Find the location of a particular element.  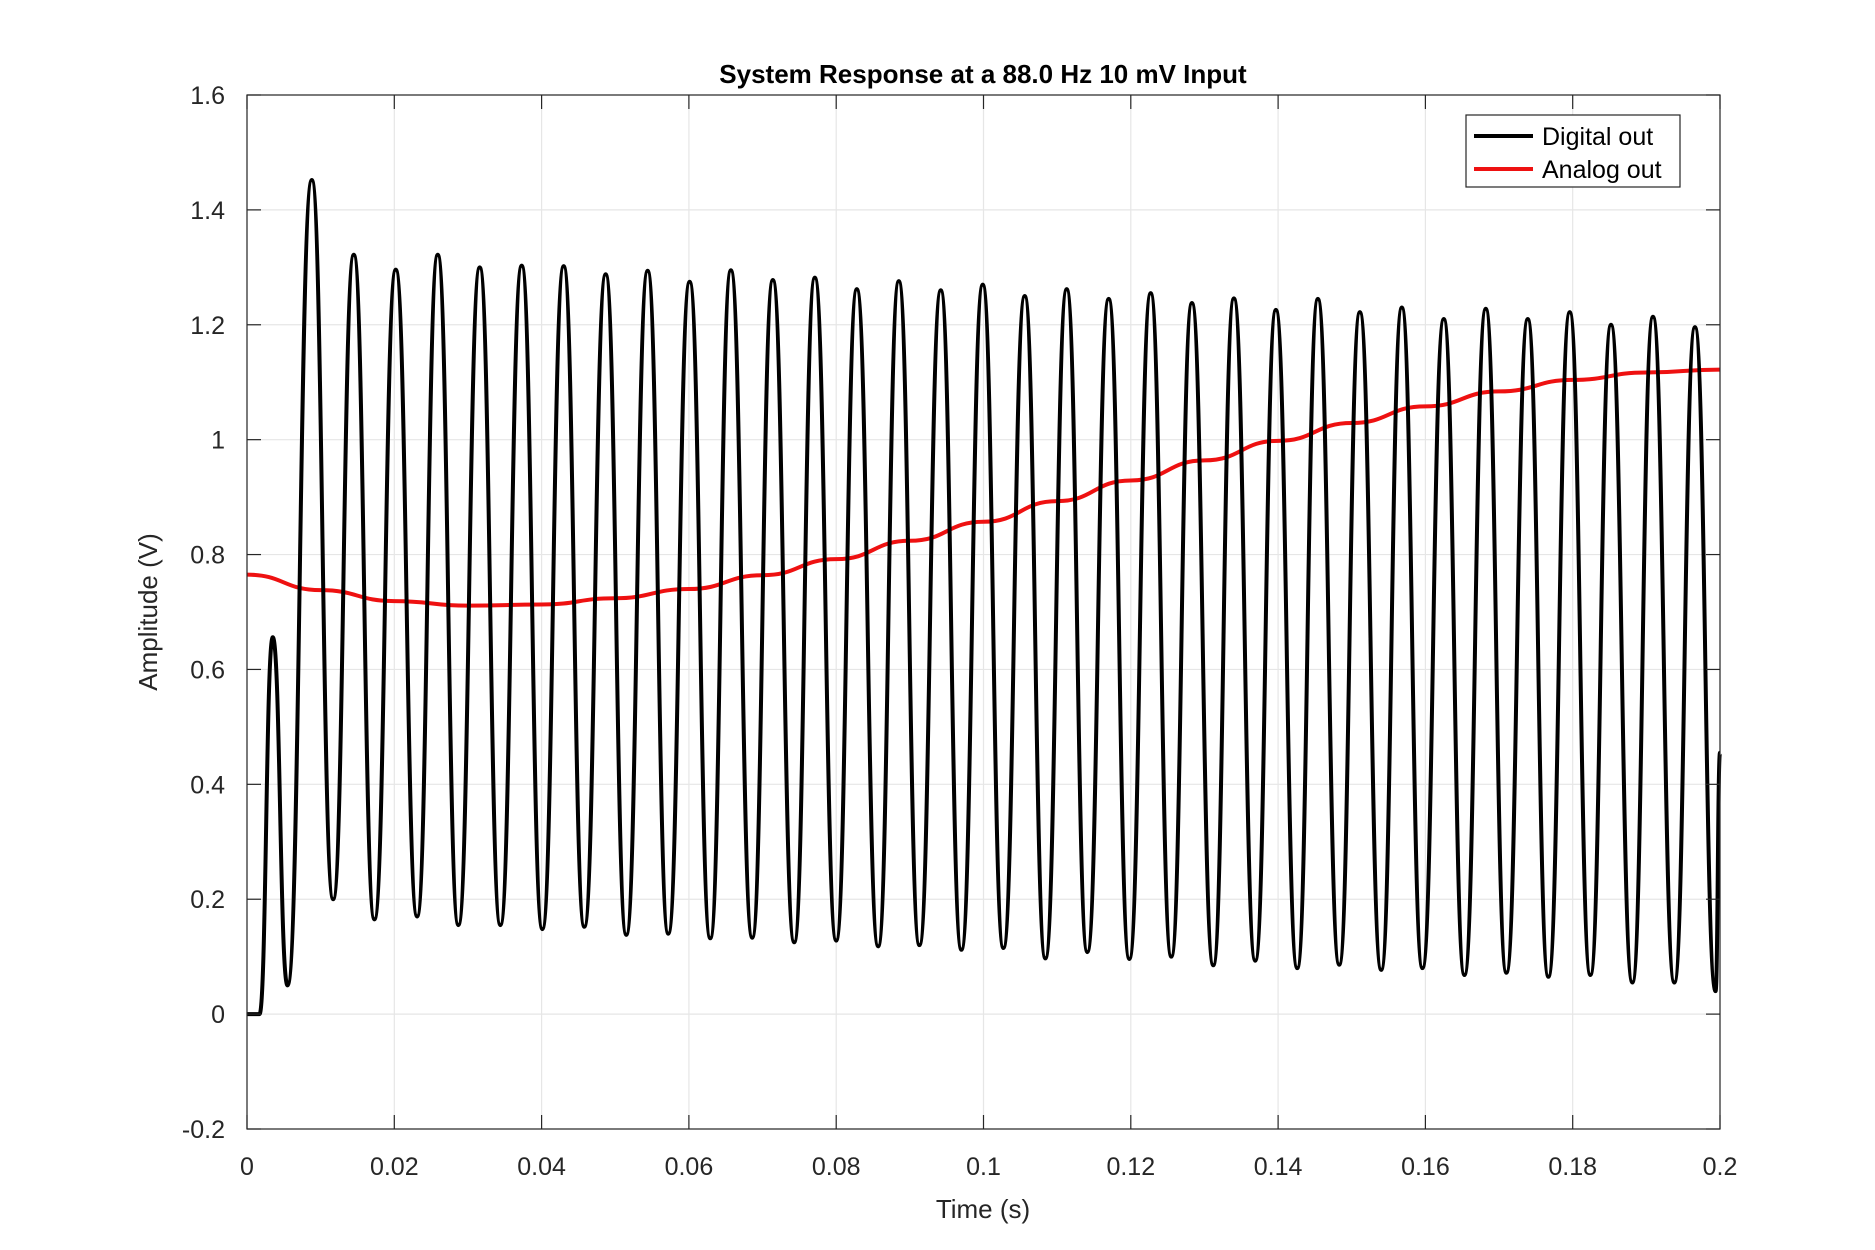

legend-box is located at coordinates (1573, 151).